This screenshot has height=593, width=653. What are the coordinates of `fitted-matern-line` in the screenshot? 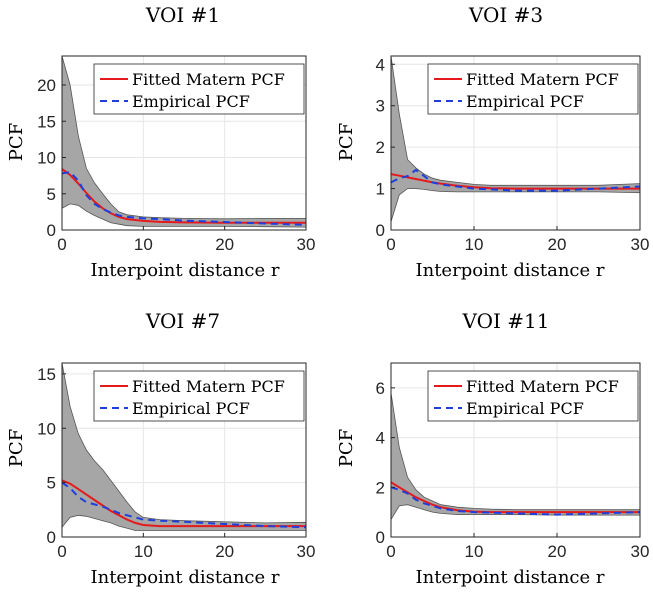 It's located at (184, 503).